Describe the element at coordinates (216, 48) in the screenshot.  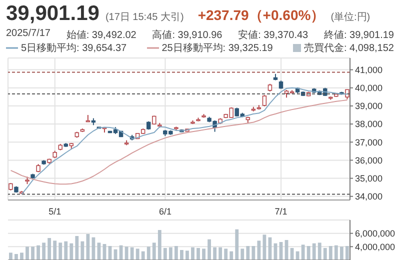
I see `legend-label: 25日移動平均: 39,325.19` at that location.